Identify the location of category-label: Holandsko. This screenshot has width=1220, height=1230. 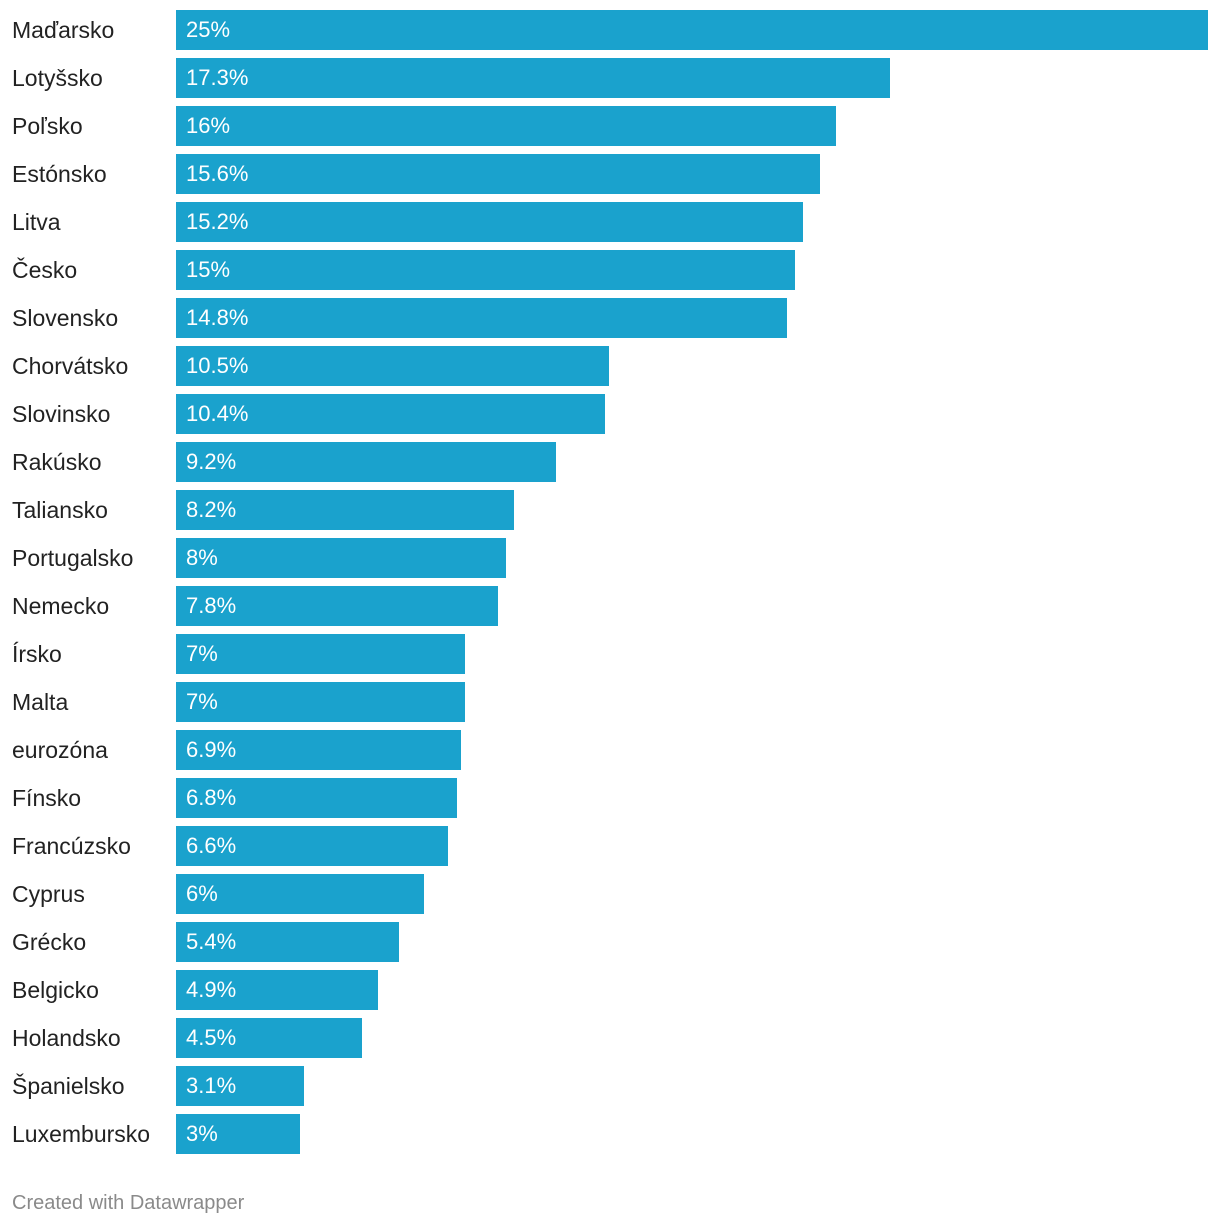
(66, 1038).